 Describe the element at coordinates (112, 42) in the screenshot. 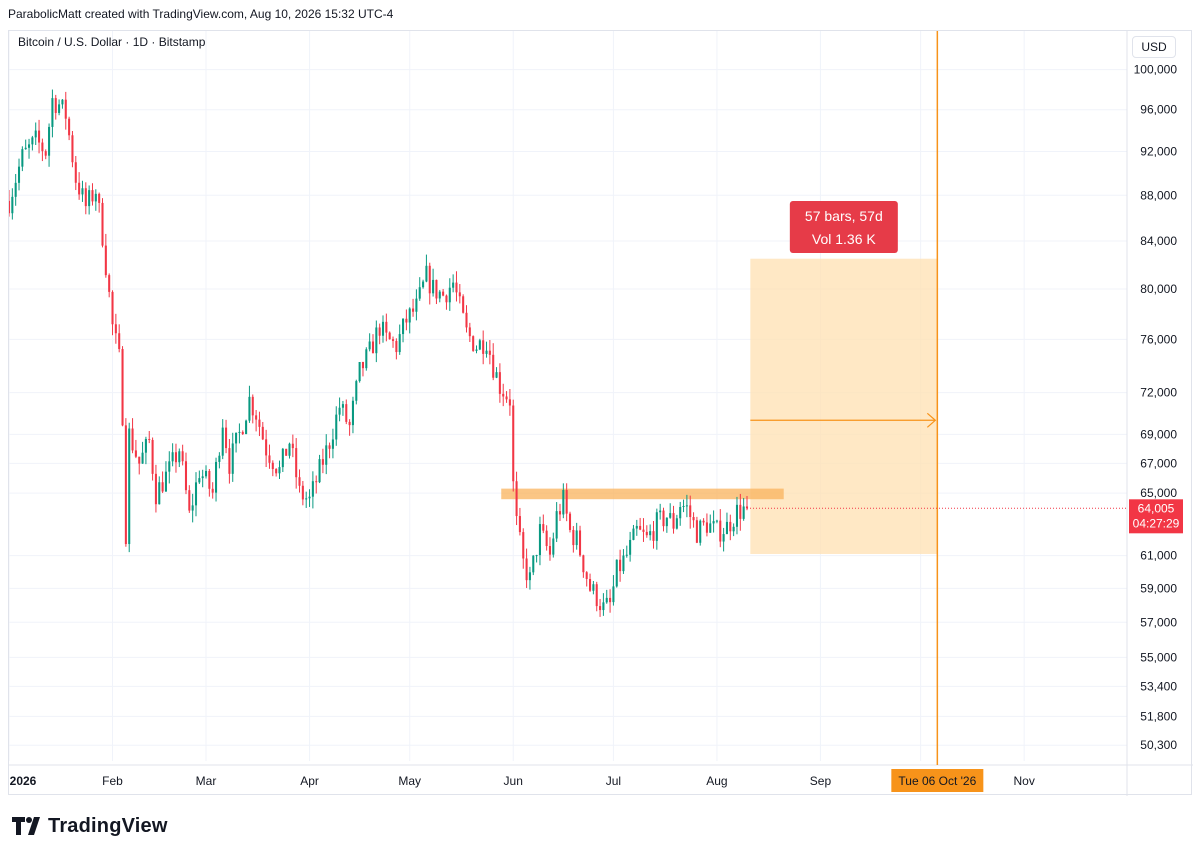

I see `symbol-title: Bitcoin / U.S. Dollar · 1D · Bitstamp` at that location.